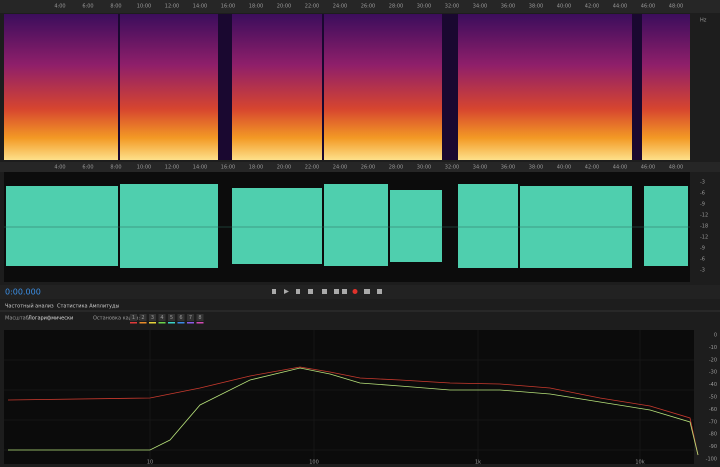  What do you see at coordinates (88, 307) in the screenshot?
I see `tab: Статистика Амплитуды` at bounding box center [88, 307].